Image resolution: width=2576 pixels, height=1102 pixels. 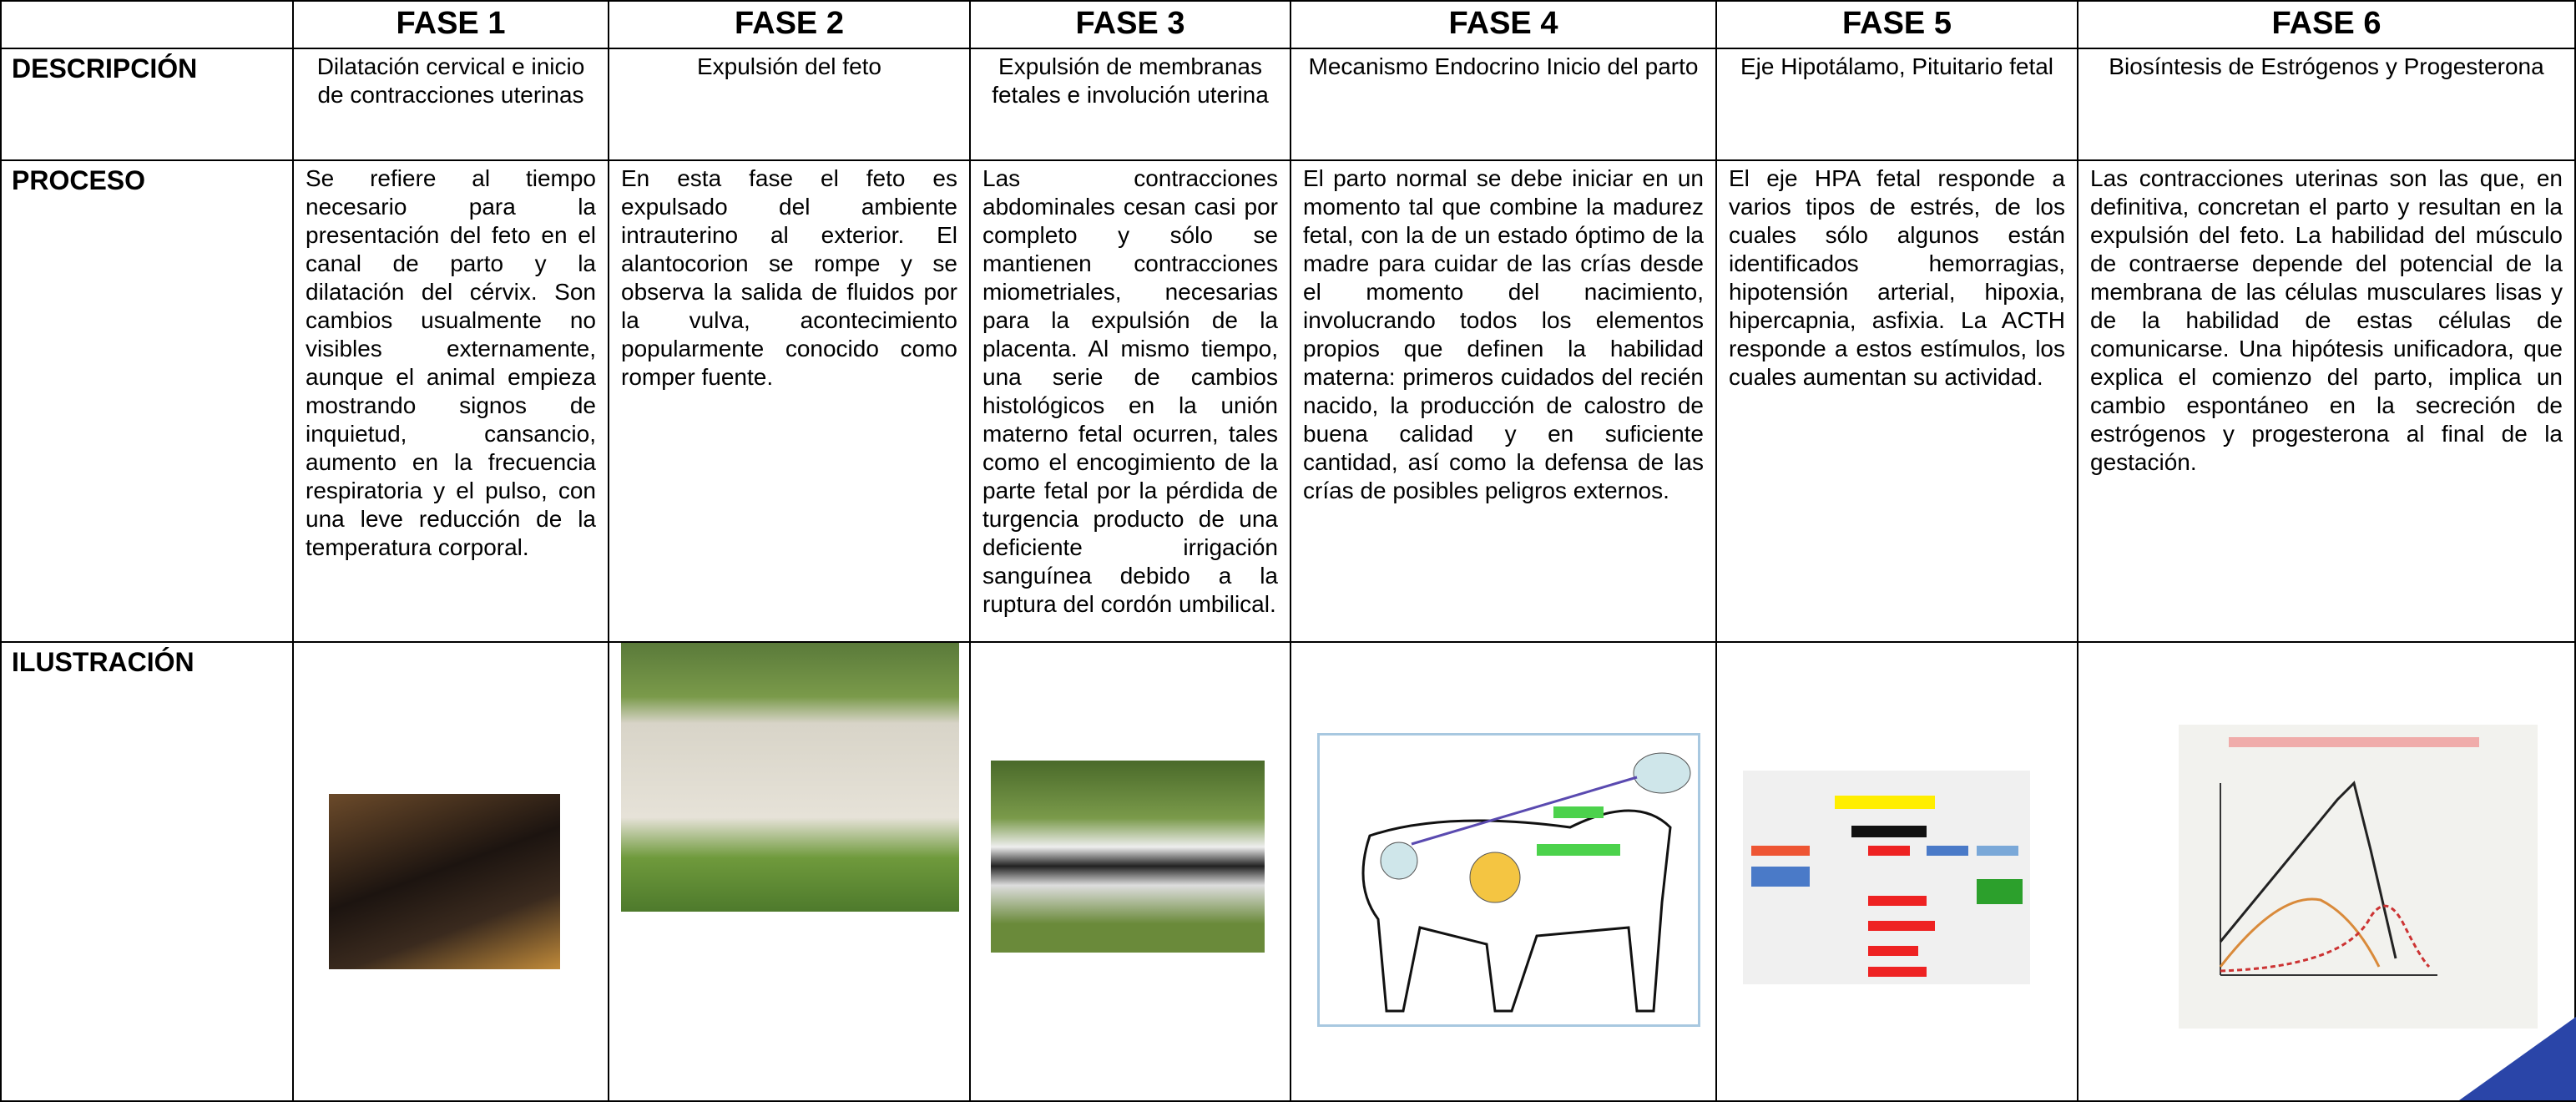 I want to click on phase-header: FASE 2, so click(x=790, y=24).